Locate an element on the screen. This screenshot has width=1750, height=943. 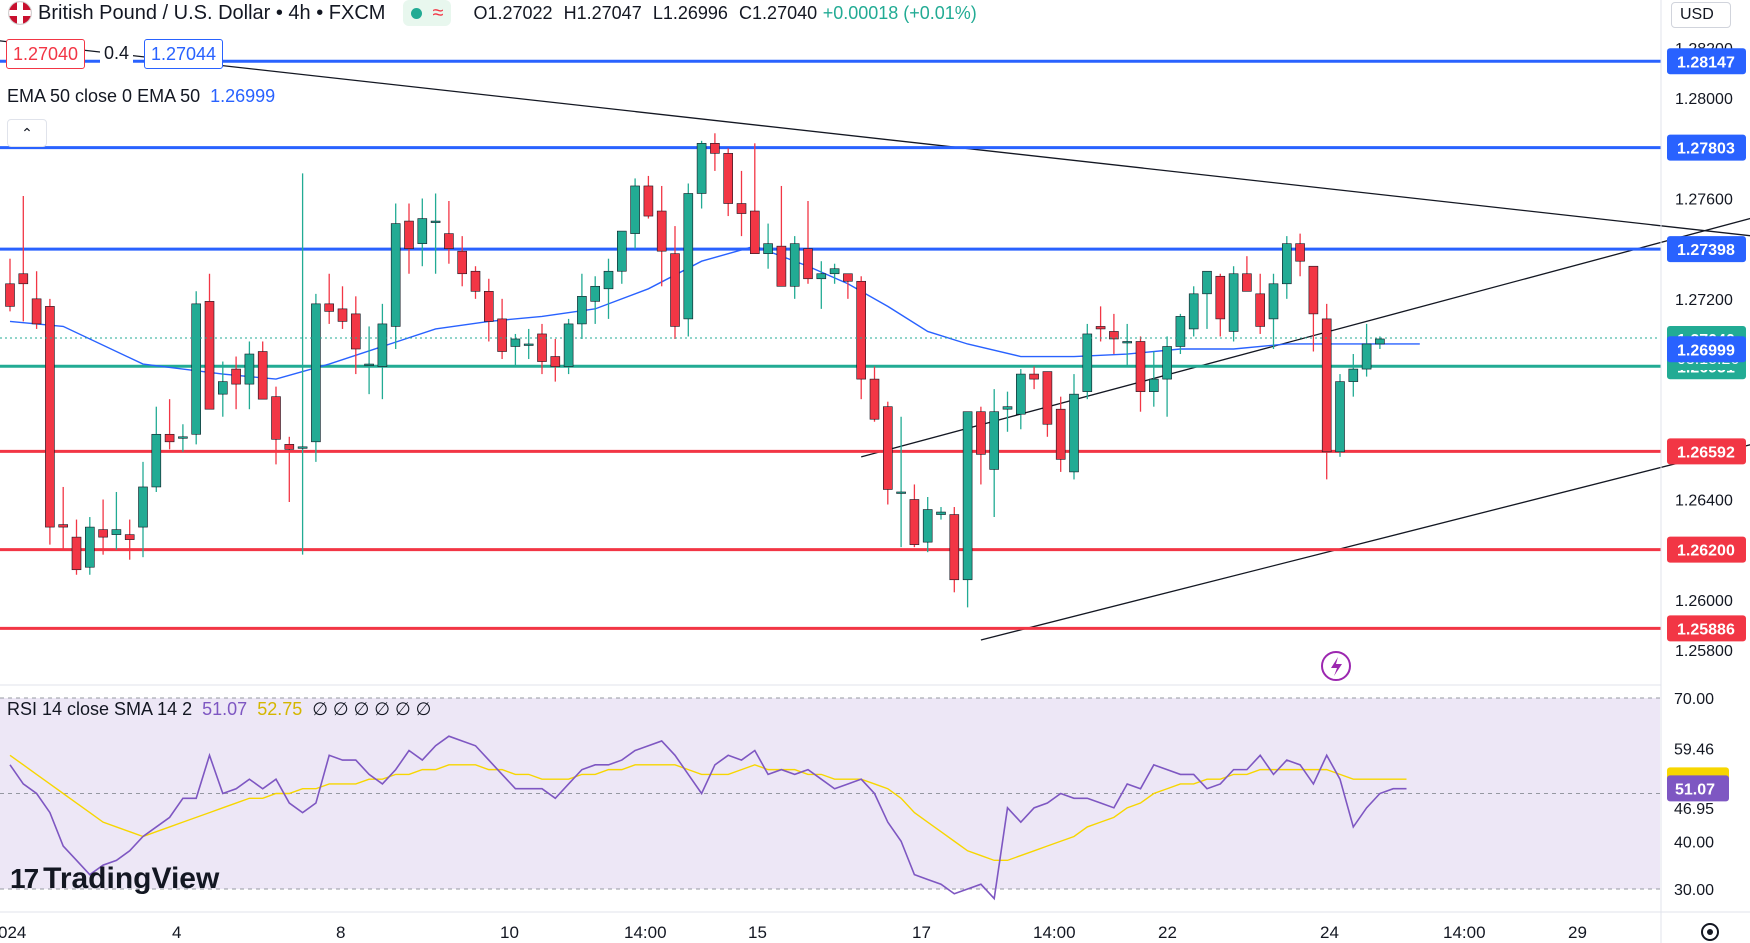
time-tick-label: 24 is located at coordinates (1329, 932).